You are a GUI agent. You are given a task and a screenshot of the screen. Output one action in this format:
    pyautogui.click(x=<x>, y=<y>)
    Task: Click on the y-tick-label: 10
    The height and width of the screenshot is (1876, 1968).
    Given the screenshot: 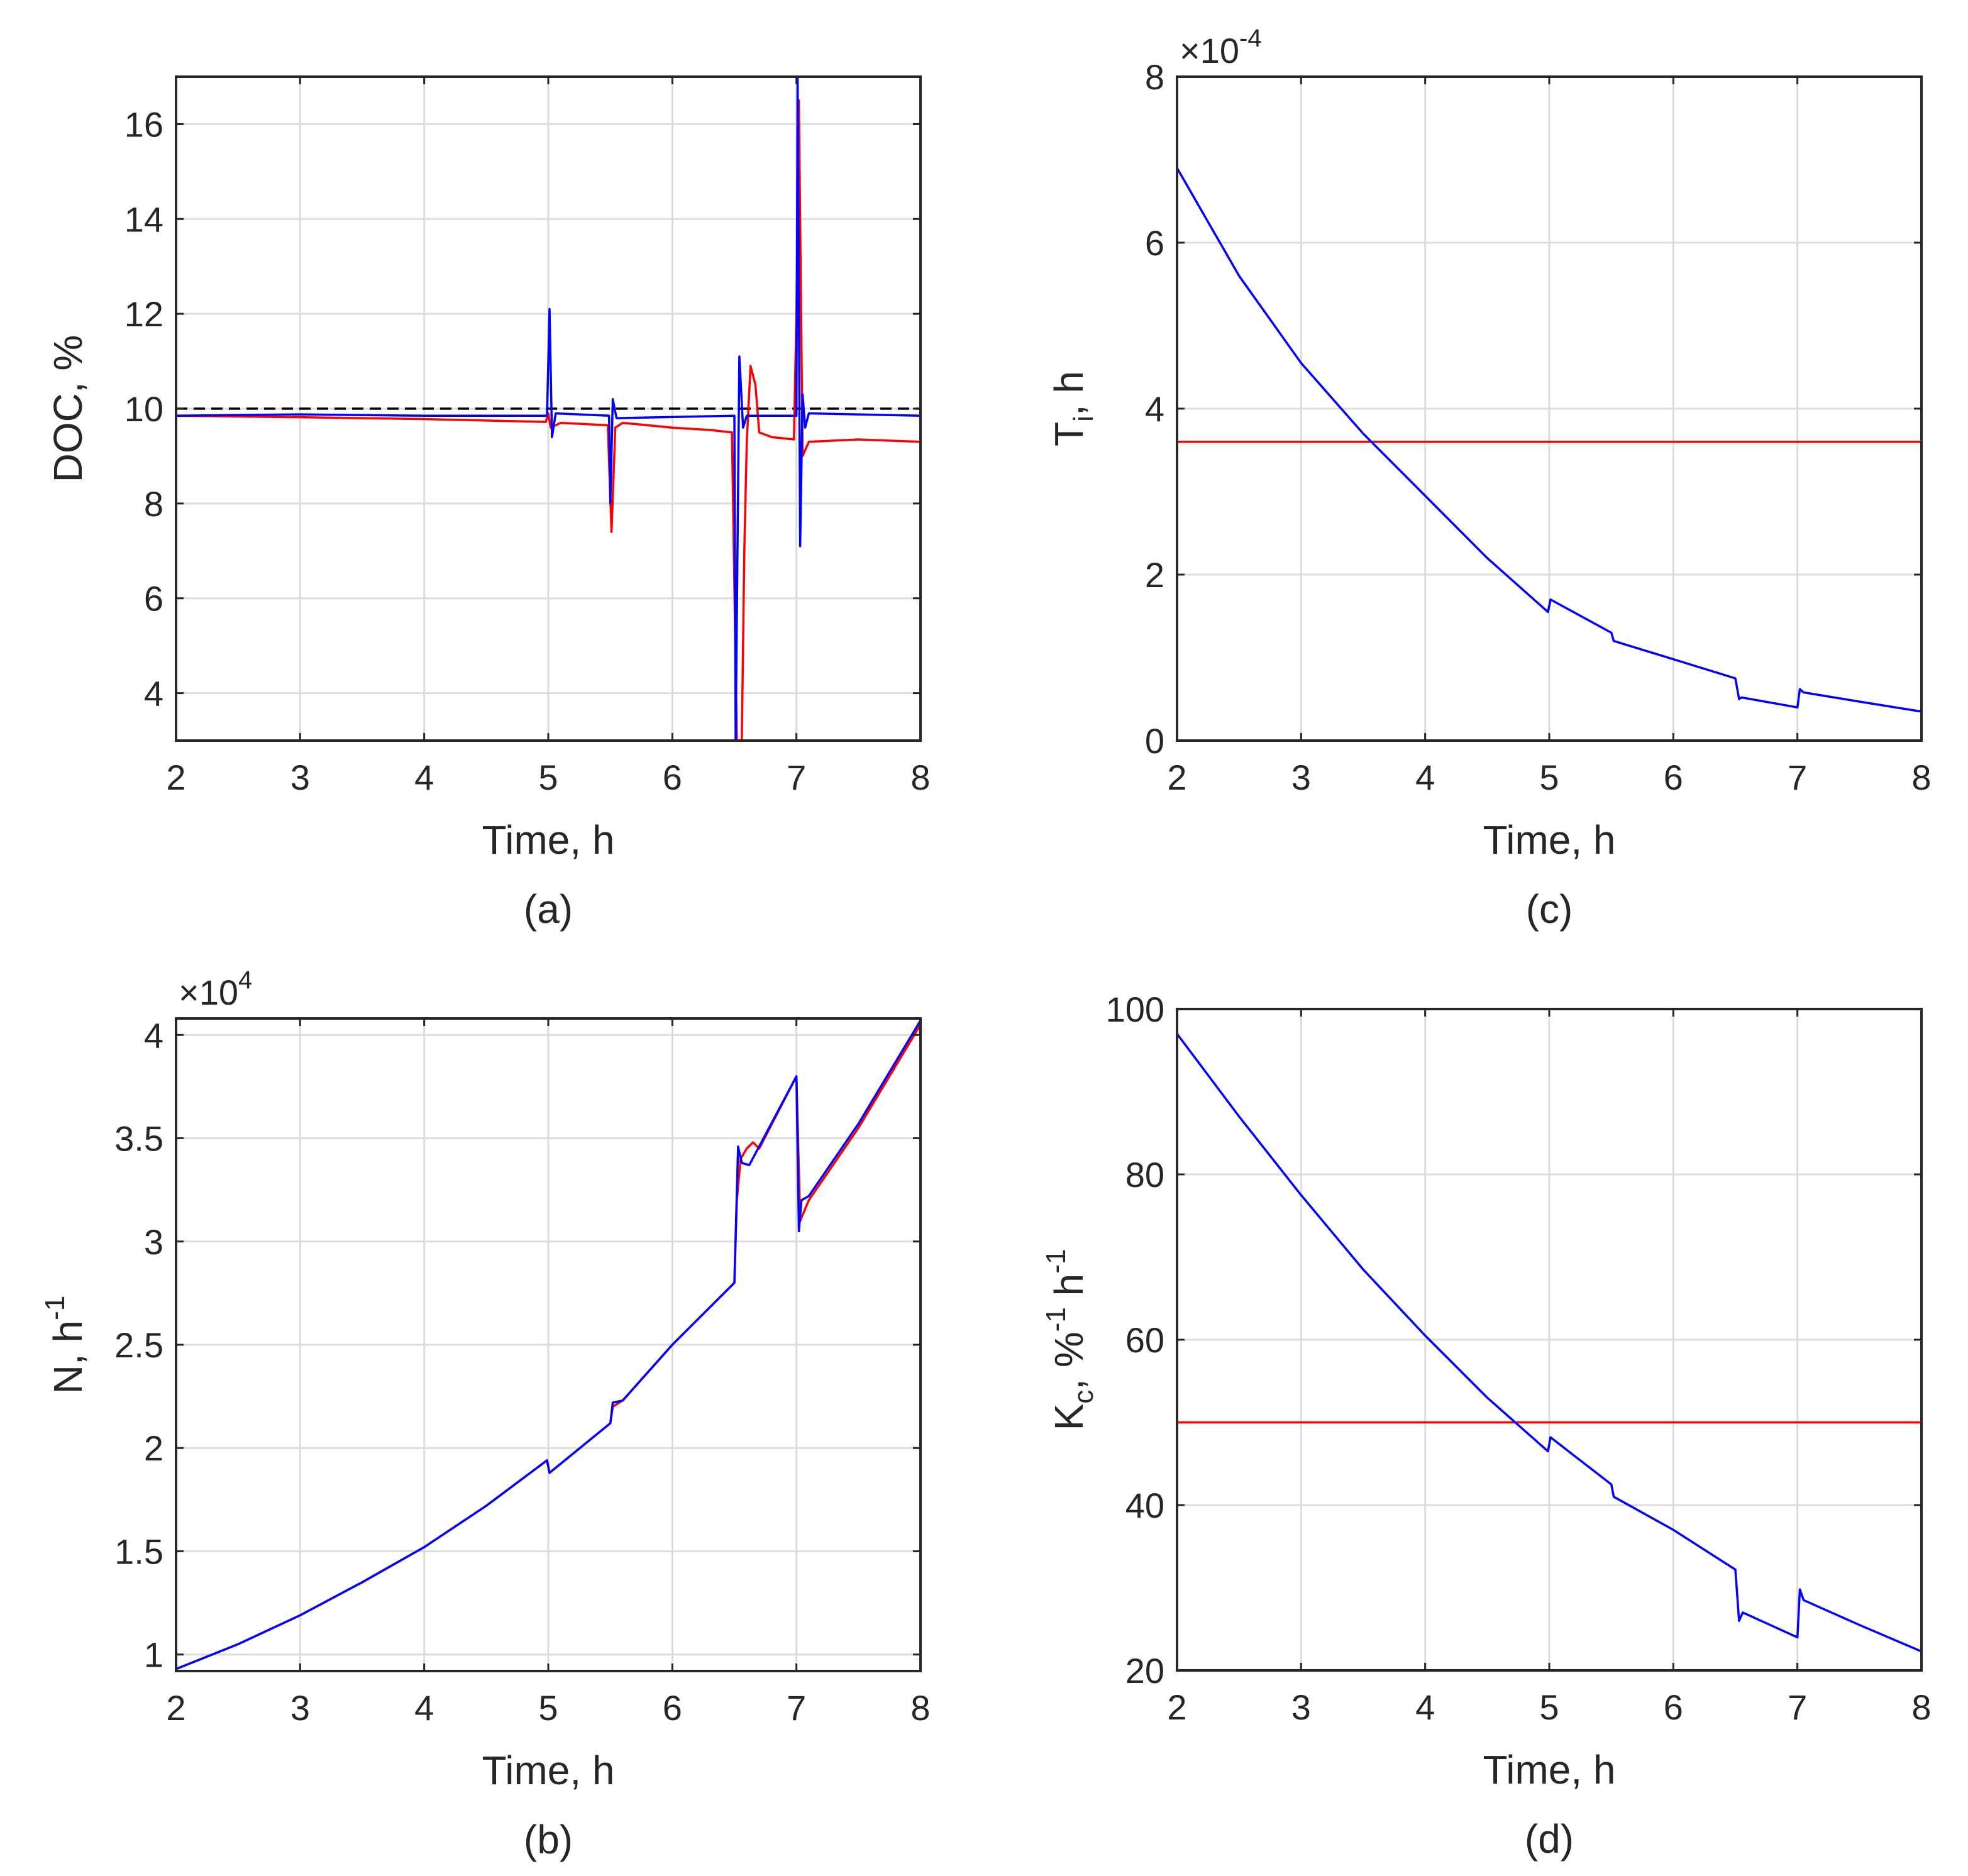 What is the action you would take?
    pyautogui.click(x=143, y=409)
    